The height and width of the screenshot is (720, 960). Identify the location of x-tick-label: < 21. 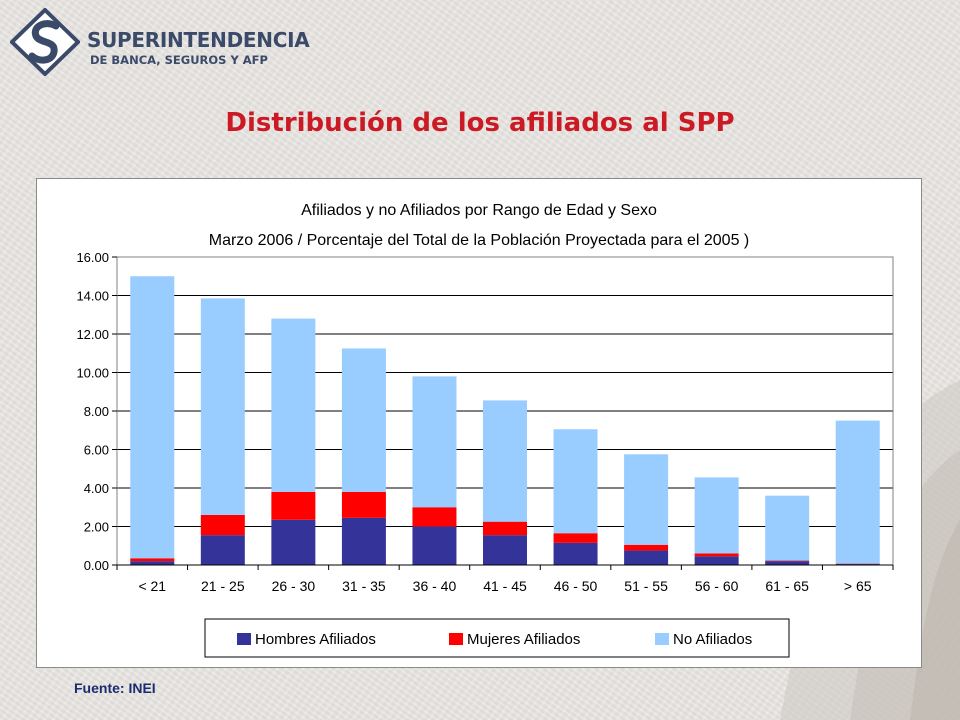
(152, 586).